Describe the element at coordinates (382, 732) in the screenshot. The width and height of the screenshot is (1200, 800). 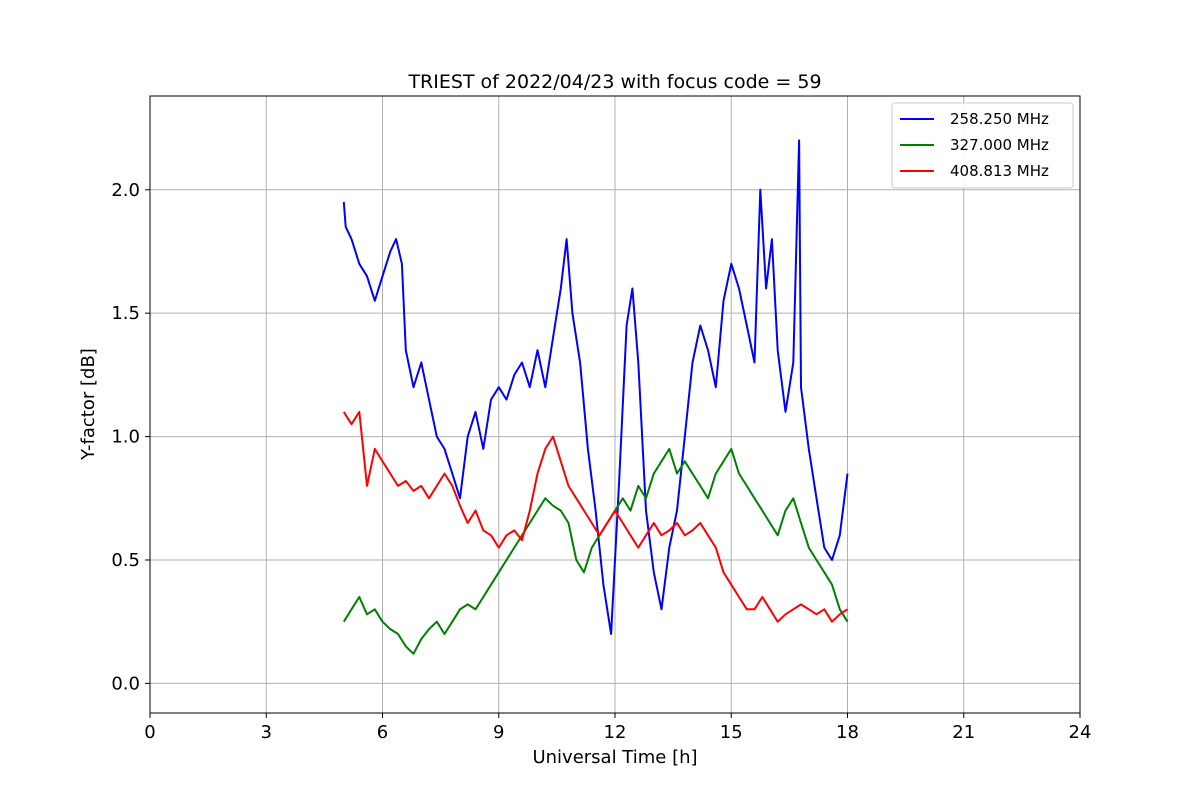
I see `x-tick-label: 6` at that location.